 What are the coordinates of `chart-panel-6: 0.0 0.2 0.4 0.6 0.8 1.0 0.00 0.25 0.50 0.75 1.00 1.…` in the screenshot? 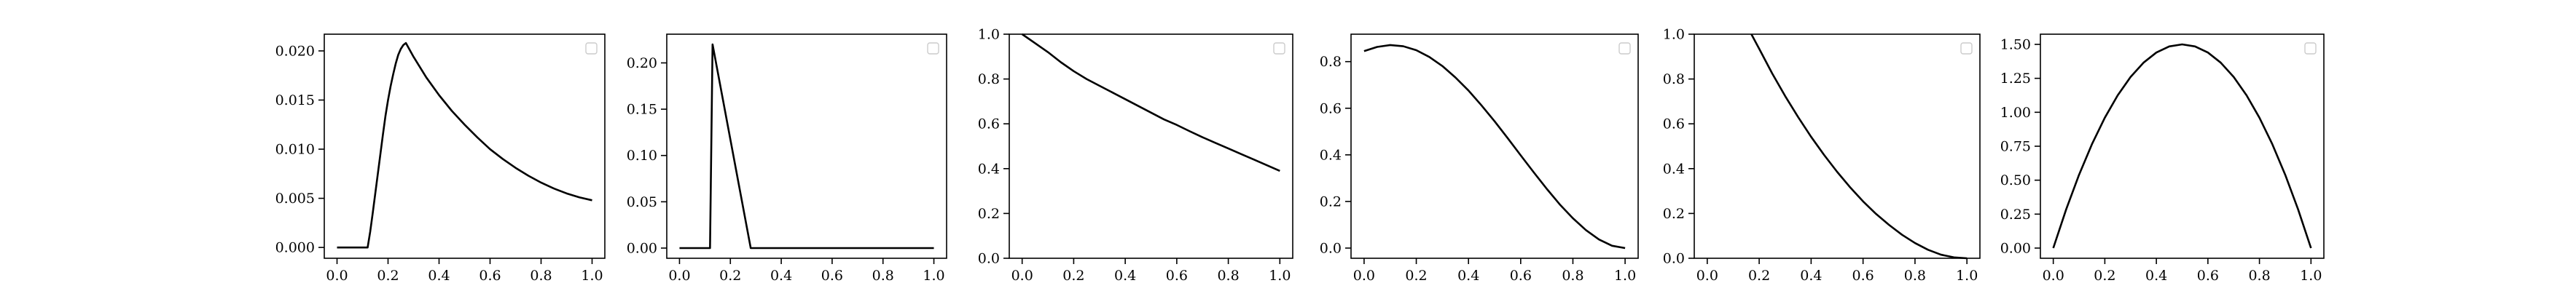 It's located at (2162, 158).